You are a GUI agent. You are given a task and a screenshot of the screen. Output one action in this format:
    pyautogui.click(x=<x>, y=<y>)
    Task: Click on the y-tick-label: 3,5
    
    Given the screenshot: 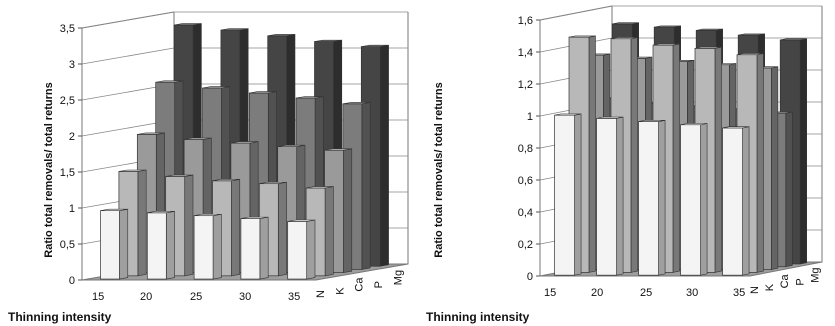 What is the action you would take?
    pyautogui.click(x=67, y=29)
    